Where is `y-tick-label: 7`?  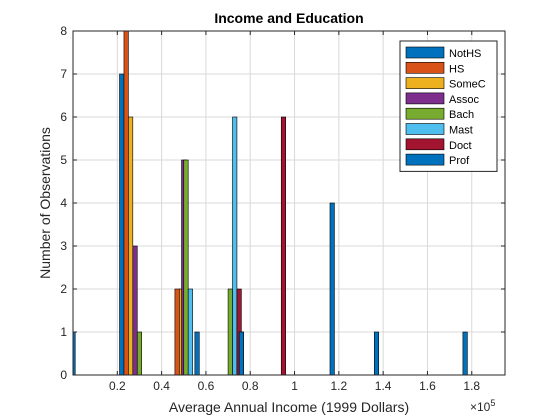
y-tick-label: 7 is located at coordinates (63, 74).